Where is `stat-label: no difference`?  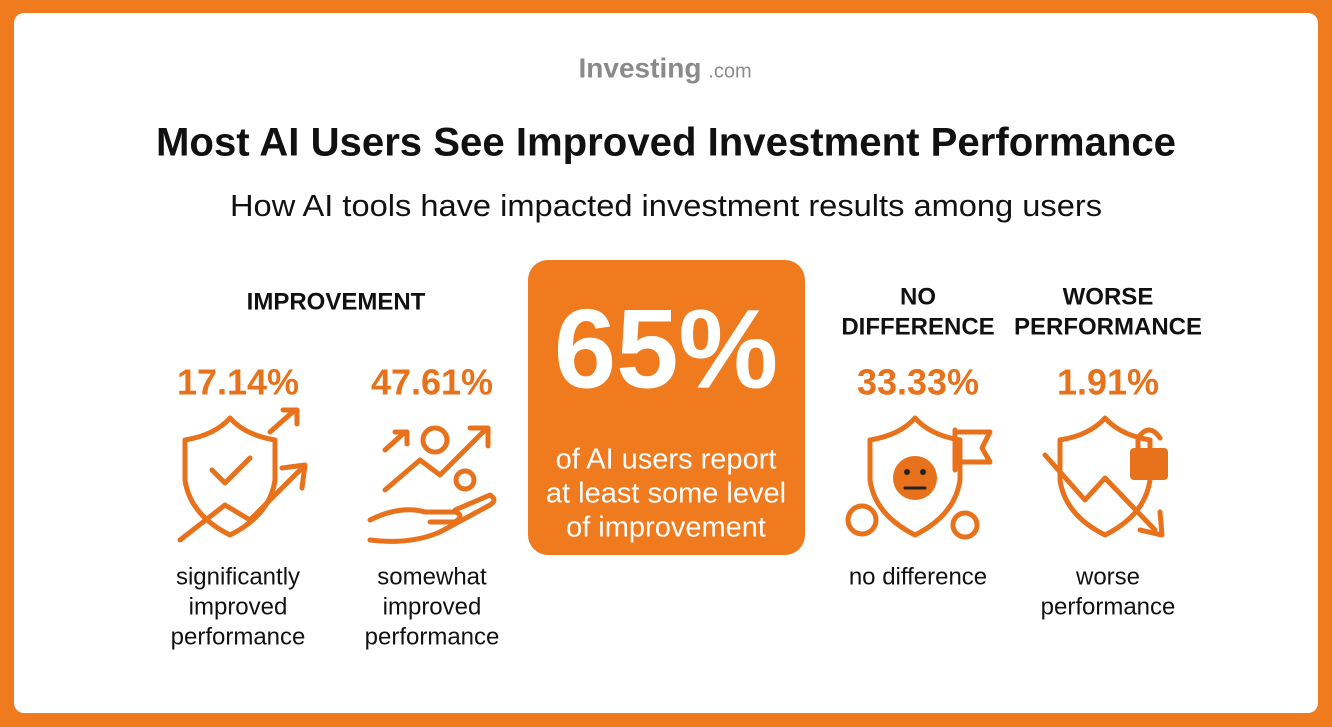 stat-label: no difference is located at coordinates (918, 576).